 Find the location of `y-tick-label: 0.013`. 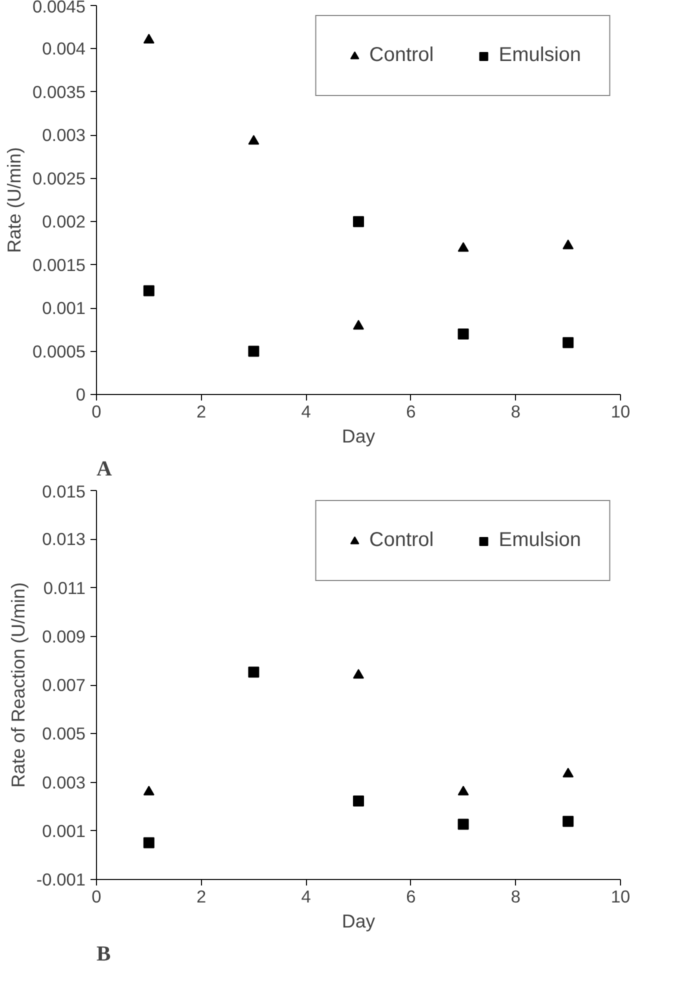

y-tick-label: 0.013 is located at coordinates (64, 539).